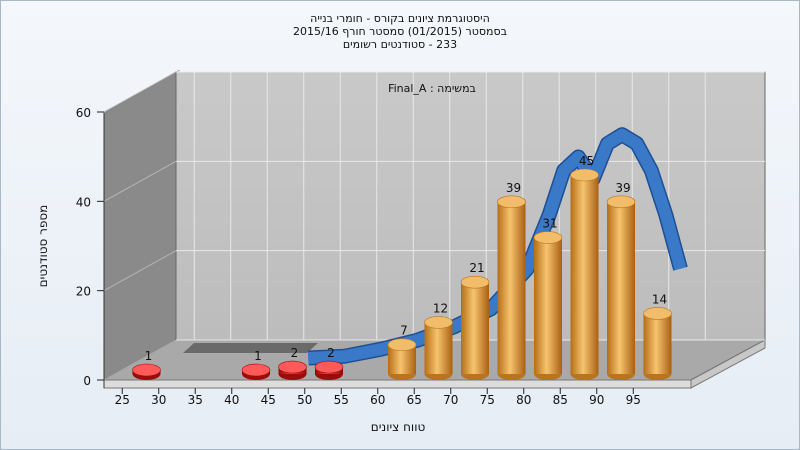 The height and width of the screenshot is (450, 800). I want to click on x-tick-label: 95, so click(633, 400).